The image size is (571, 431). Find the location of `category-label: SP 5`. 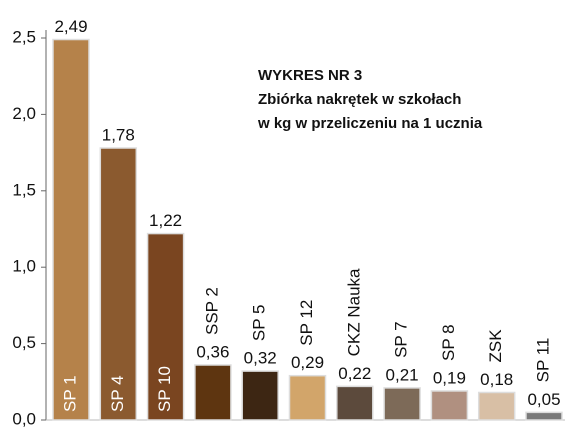

category-label: SP 5 is located at coordinates (259, 323).